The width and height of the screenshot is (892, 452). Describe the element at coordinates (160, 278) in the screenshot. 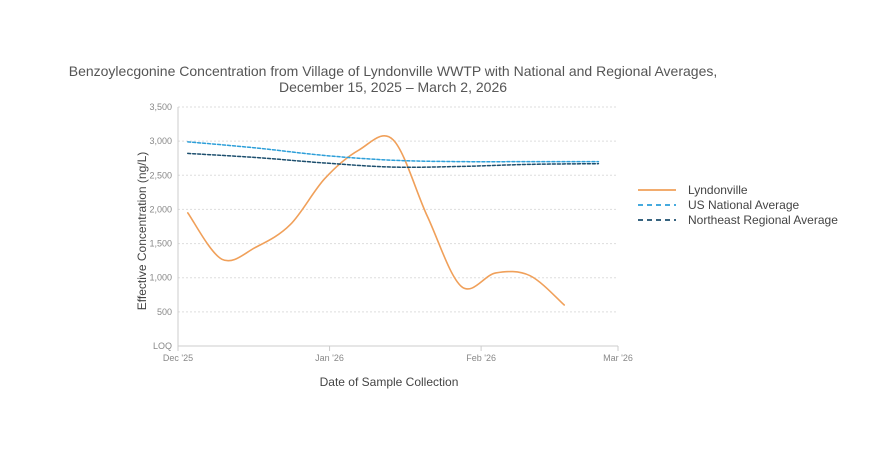

I see `y-tick-label: 1,000` at that location.